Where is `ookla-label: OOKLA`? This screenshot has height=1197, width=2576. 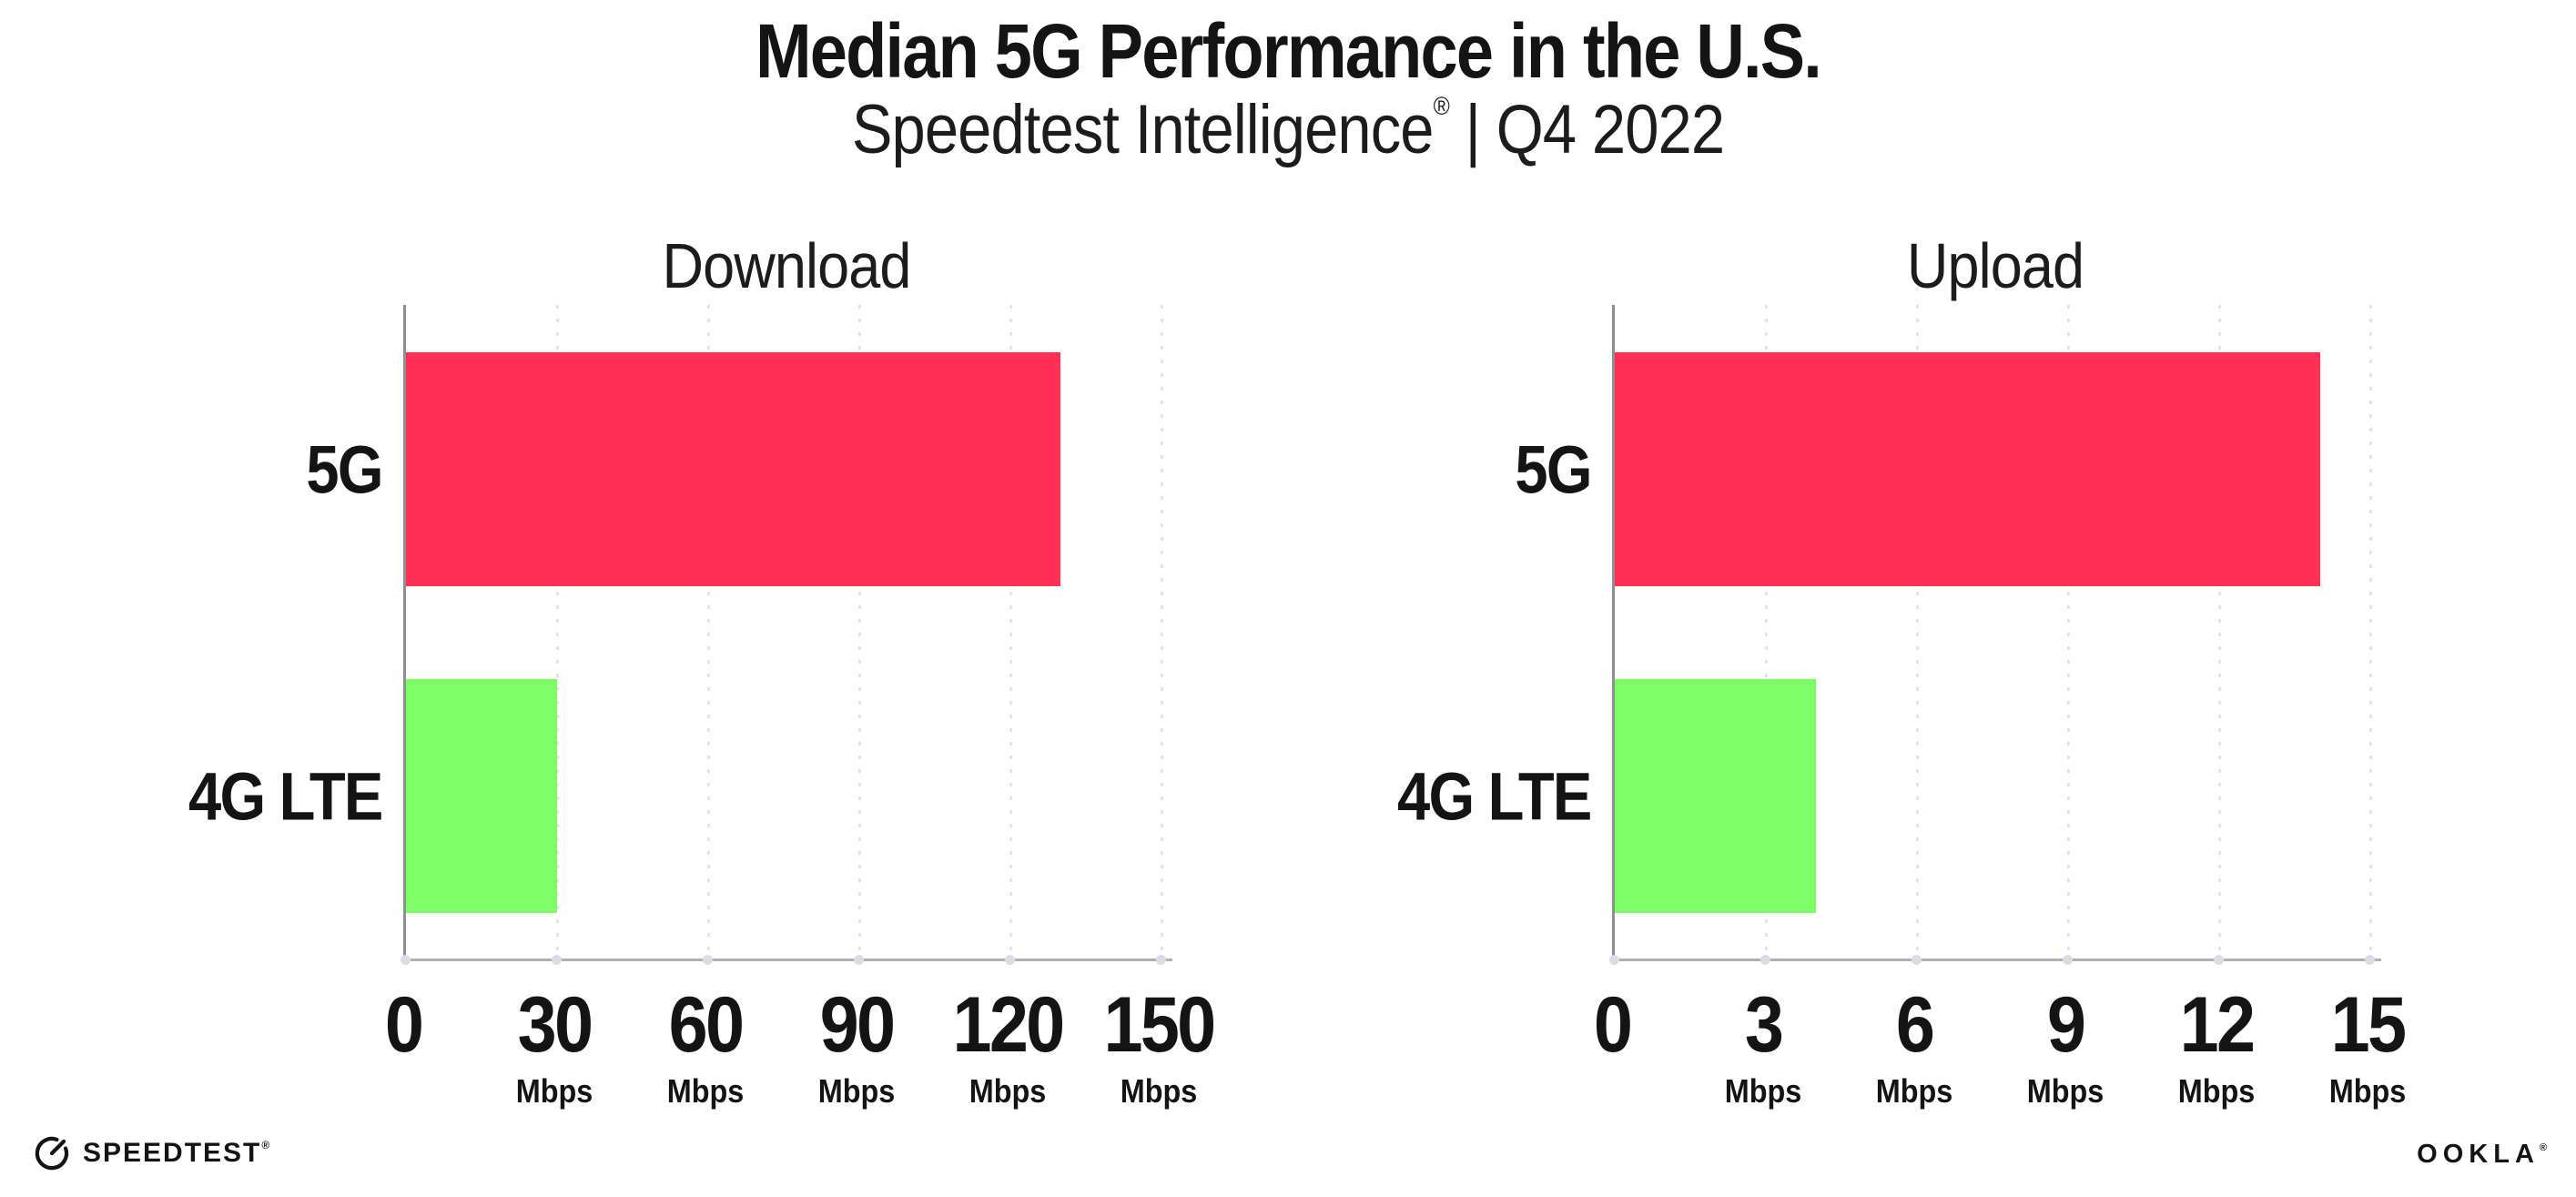 ookla-label: OOKLA is located at coordinates (2478, 1154).